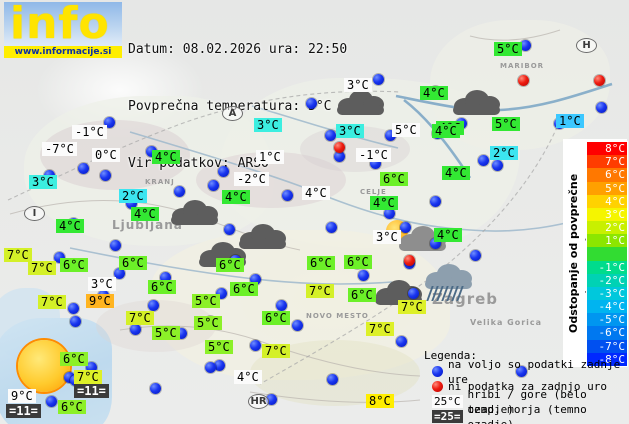  What do you see at coordinates (91, 391) in the screenshot?
I see `temperature-reading: =11=` at bounding box center [91, 391].